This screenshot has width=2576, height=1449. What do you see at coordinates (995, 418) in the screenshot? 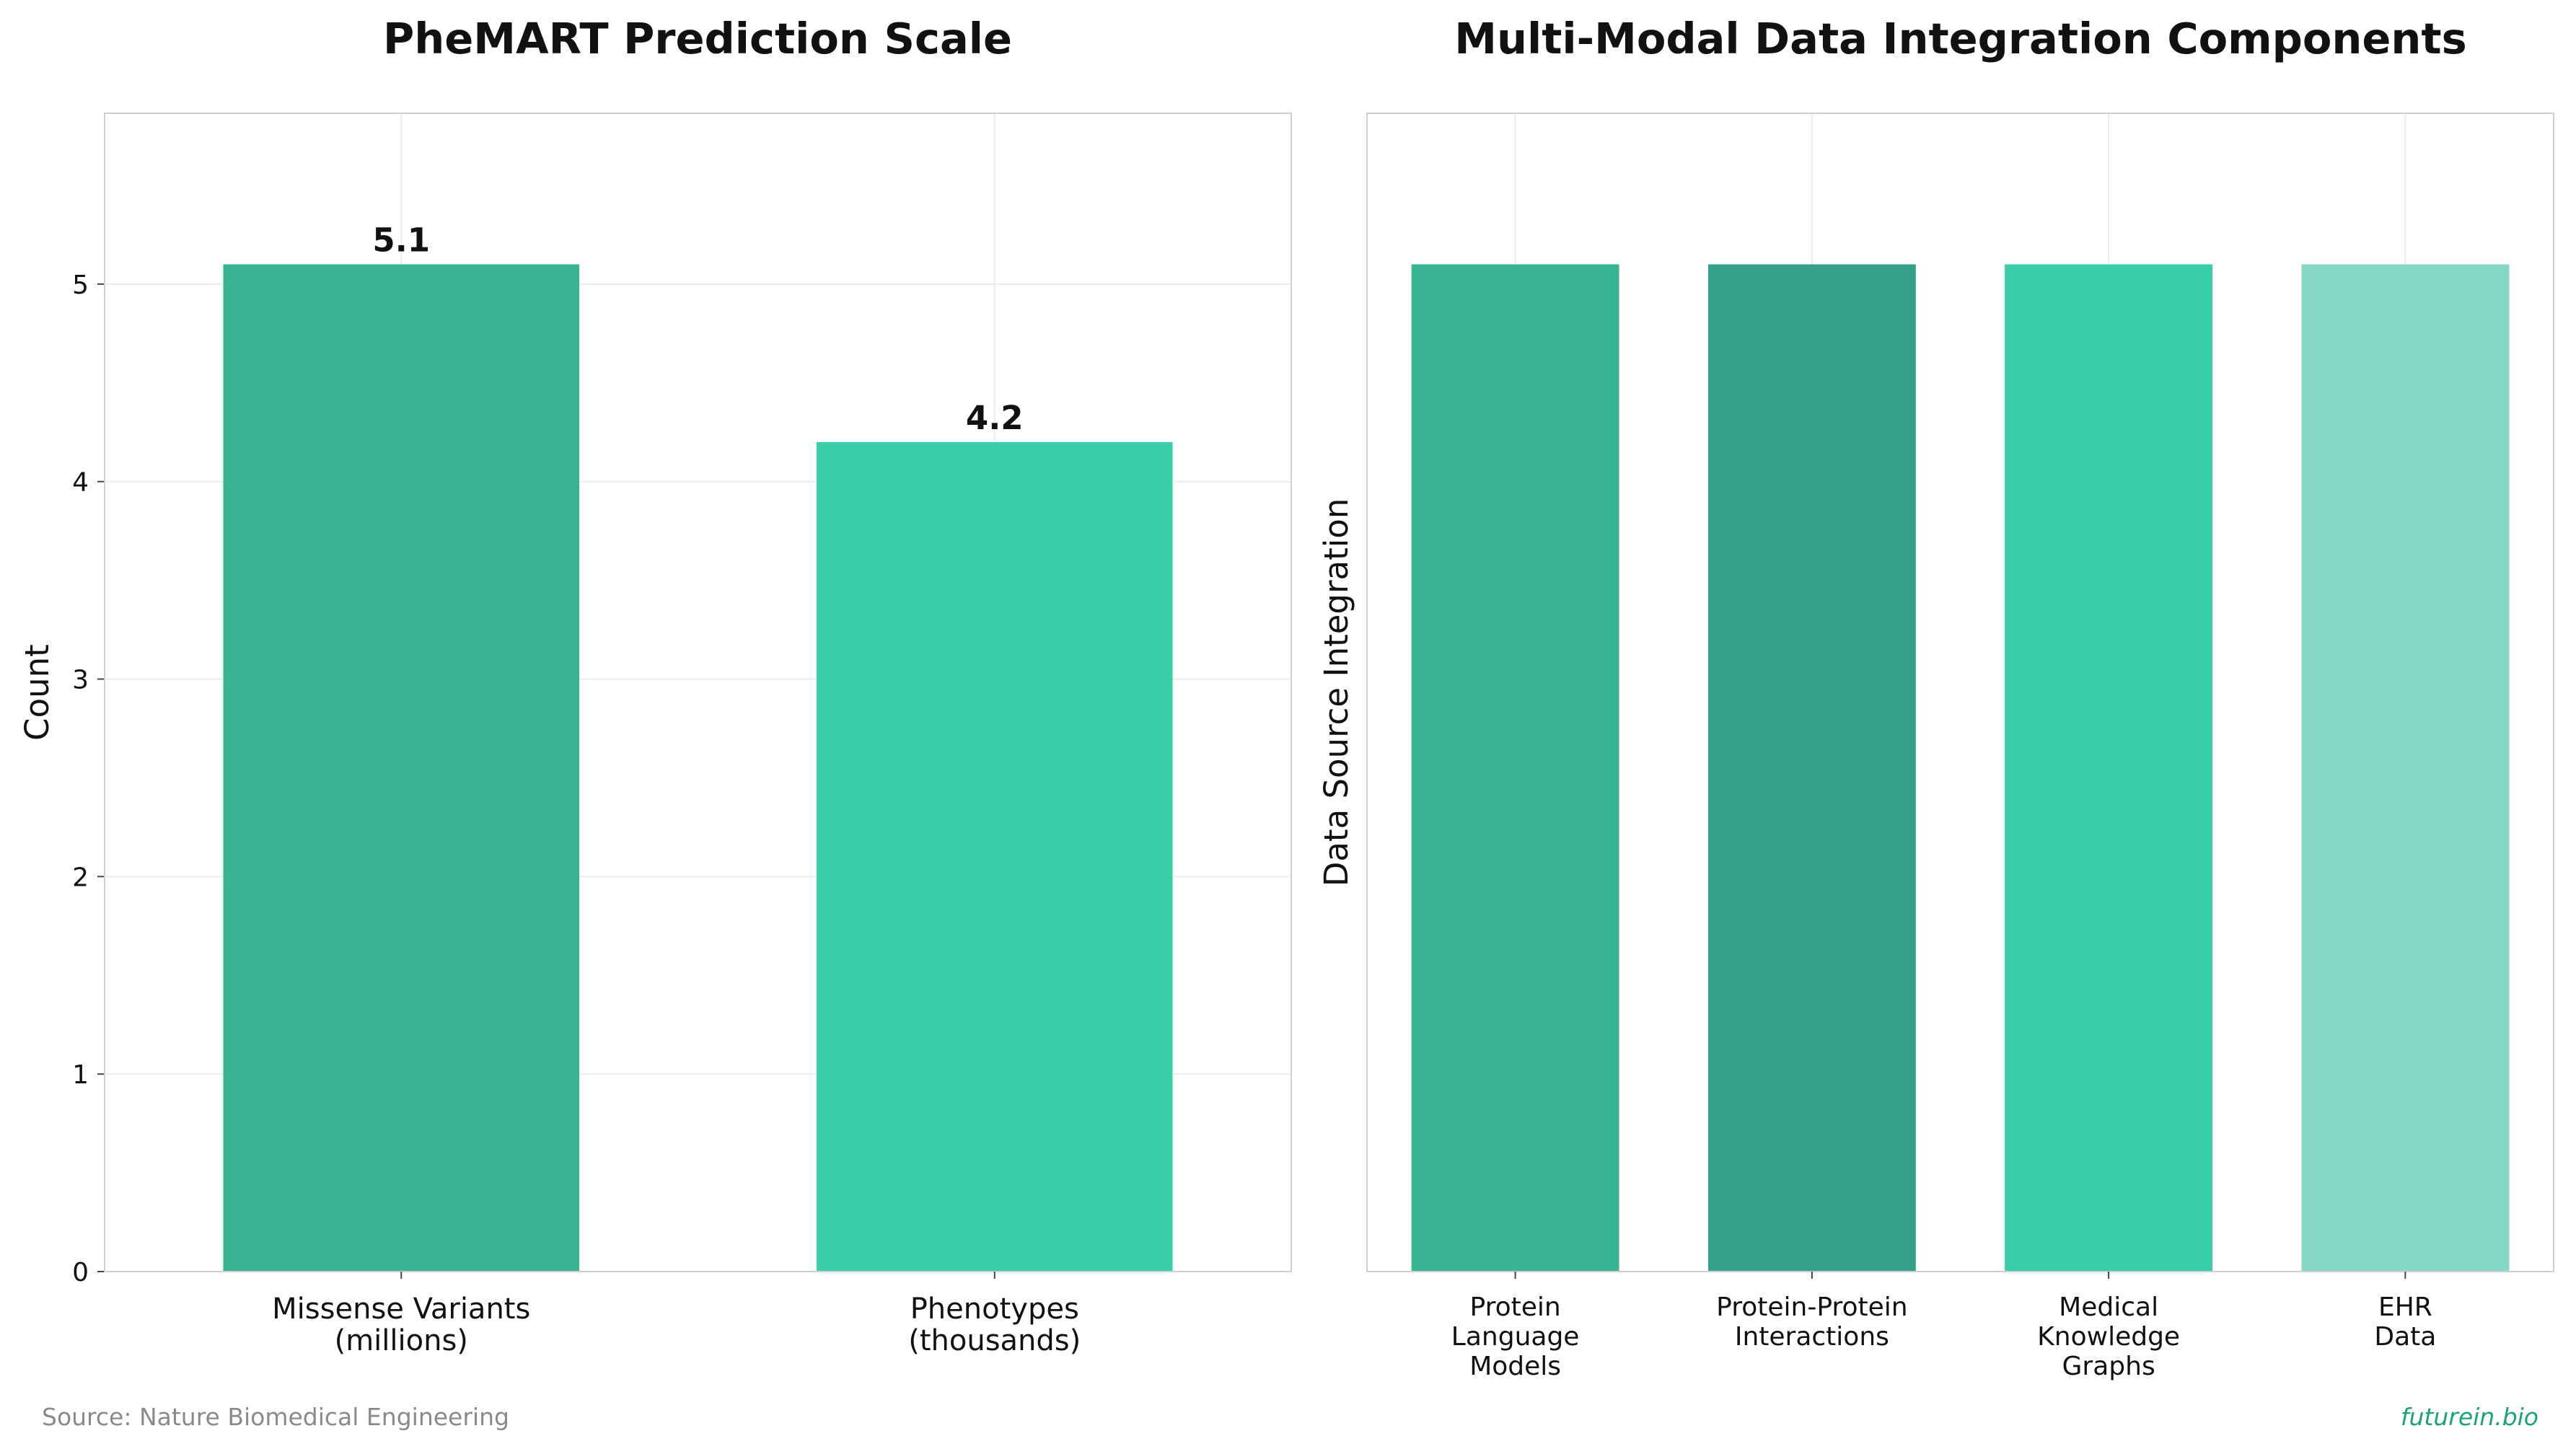
I see `bar-value-label: 4.2` at bounding box center [995, 418].